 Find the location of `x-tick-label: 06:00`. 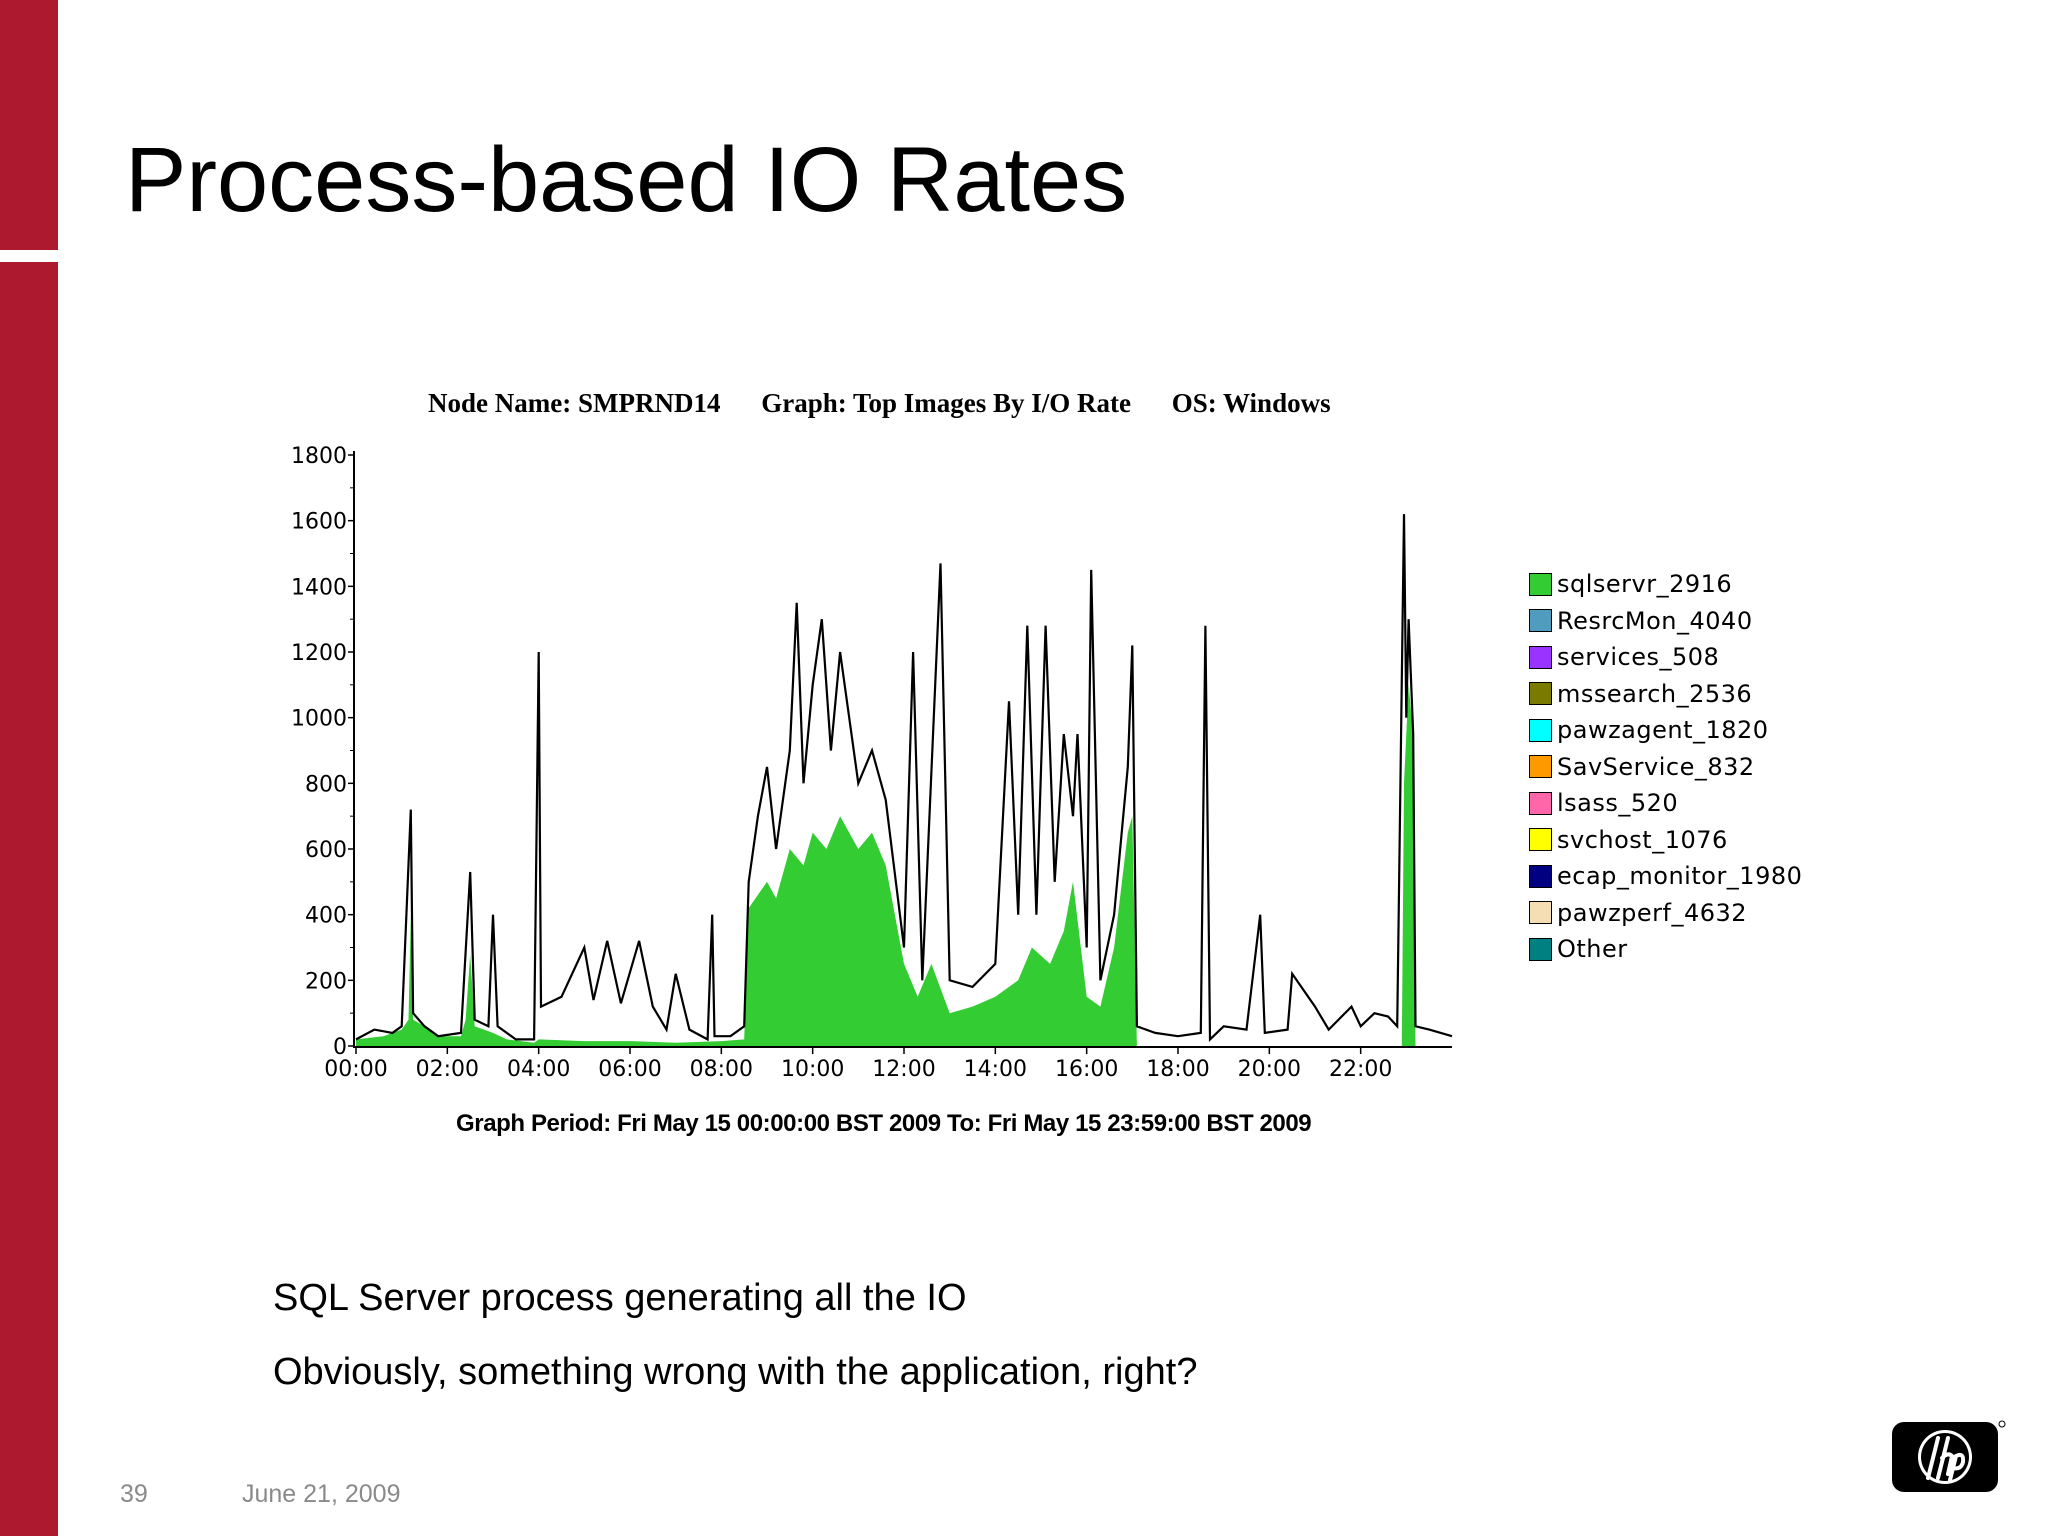

x-tick-label: 06:00 is located at coordinates (629, 1069).